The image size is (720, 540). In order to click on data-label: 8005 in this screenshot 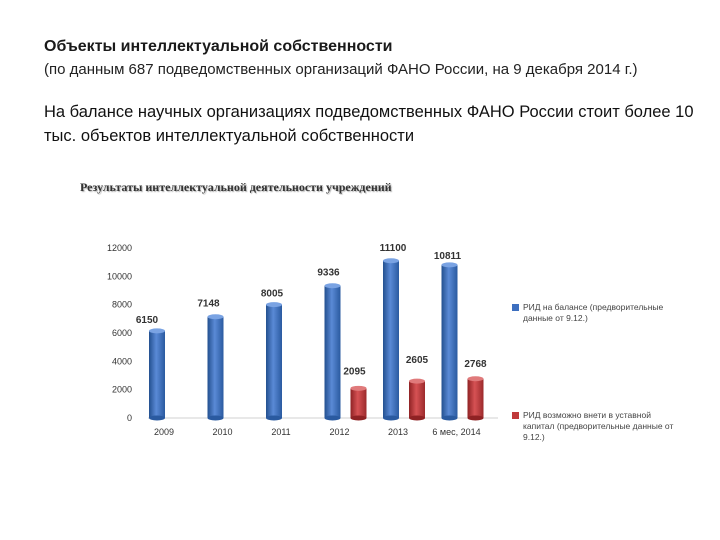, I will do `click(272, 294)`.